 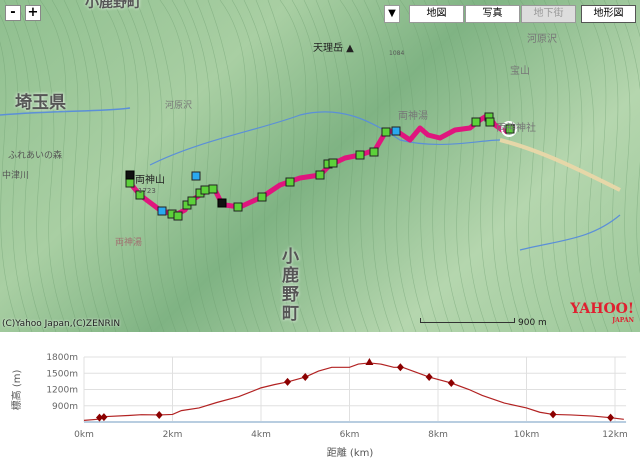 I want to click on x-tick-label: 2km, so click(x=173, y=435).